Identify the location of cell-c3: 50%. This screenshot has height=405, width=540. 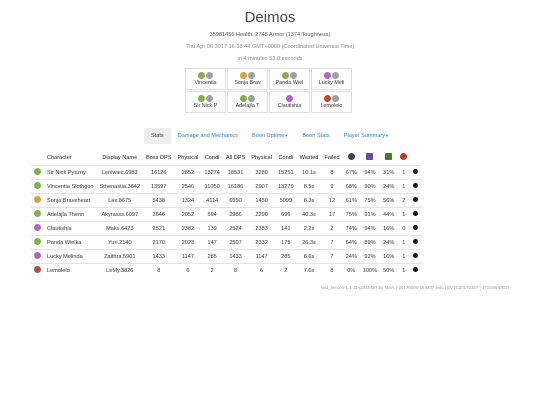
(389, 270).